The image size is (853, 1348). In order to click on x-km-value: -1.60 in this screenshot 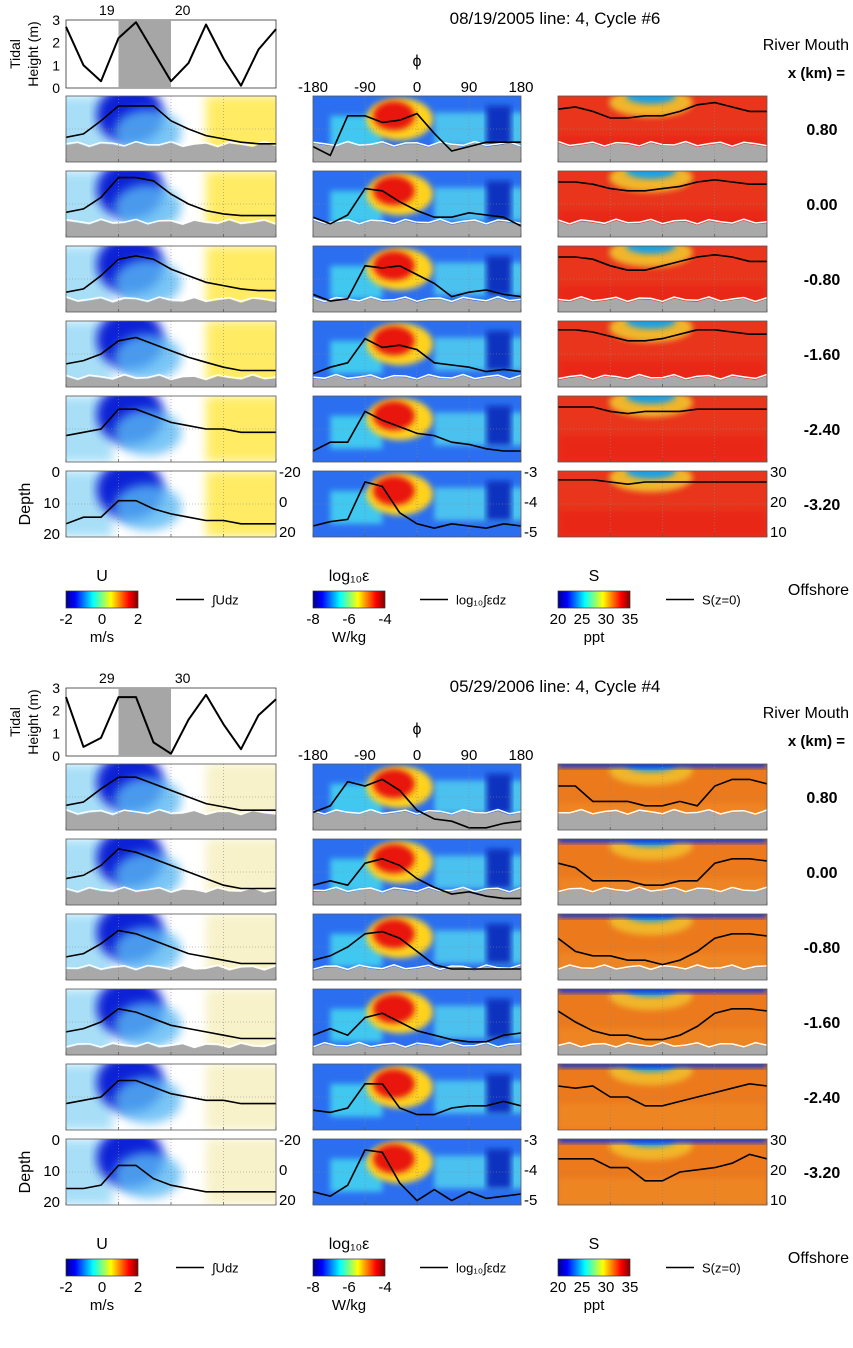, I will do `click(822, 355)`.